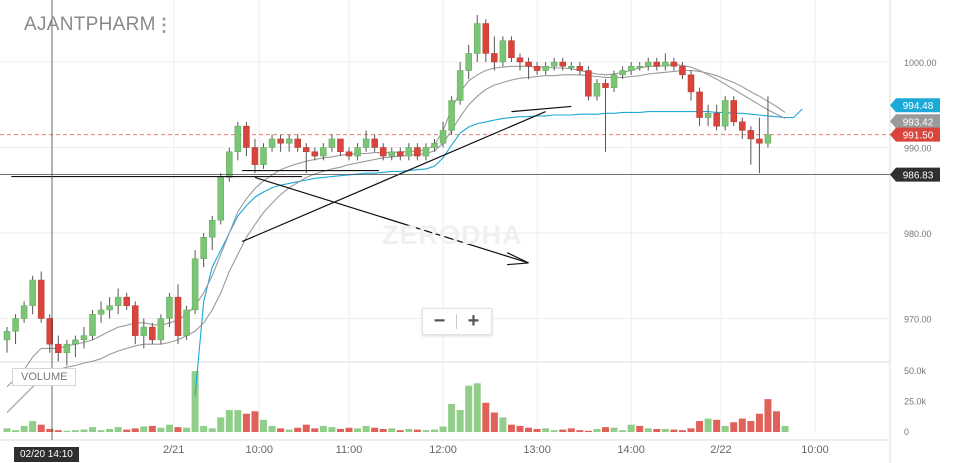 The image size is (955, 463). Describe the element at coordinates (473, 321) in the screenshot. I see `plus-icon: +` at that location.